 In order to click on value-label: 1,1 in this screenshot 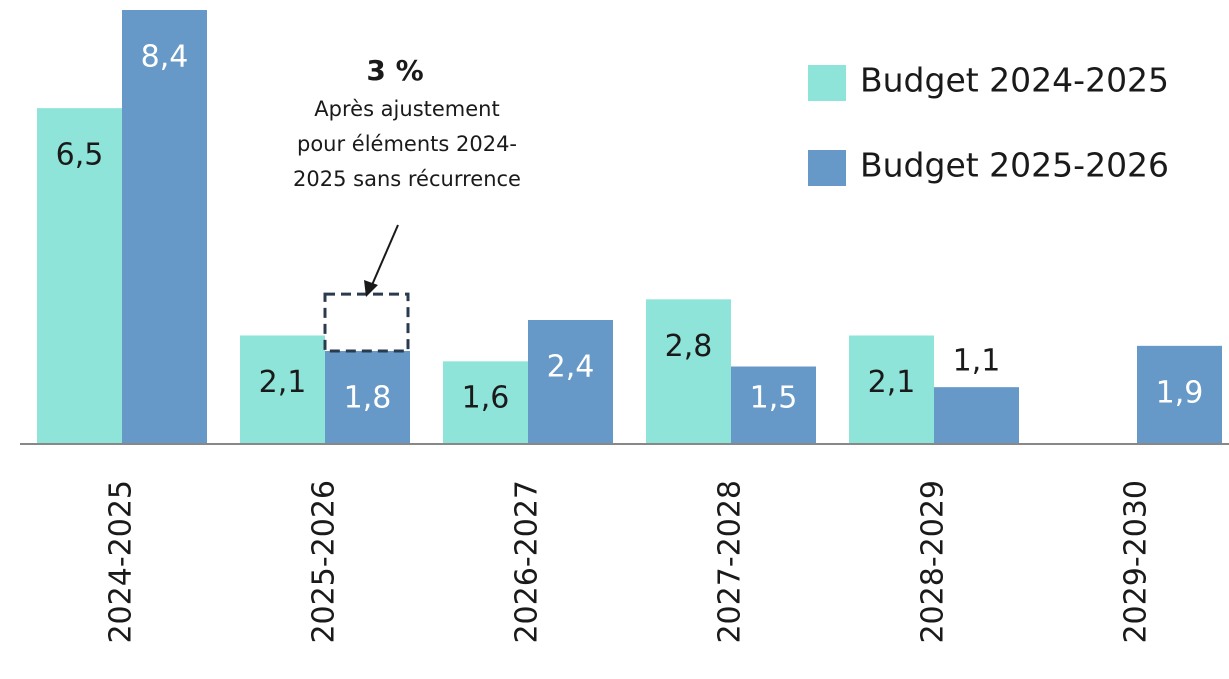, I will do `click(977, 361)`.